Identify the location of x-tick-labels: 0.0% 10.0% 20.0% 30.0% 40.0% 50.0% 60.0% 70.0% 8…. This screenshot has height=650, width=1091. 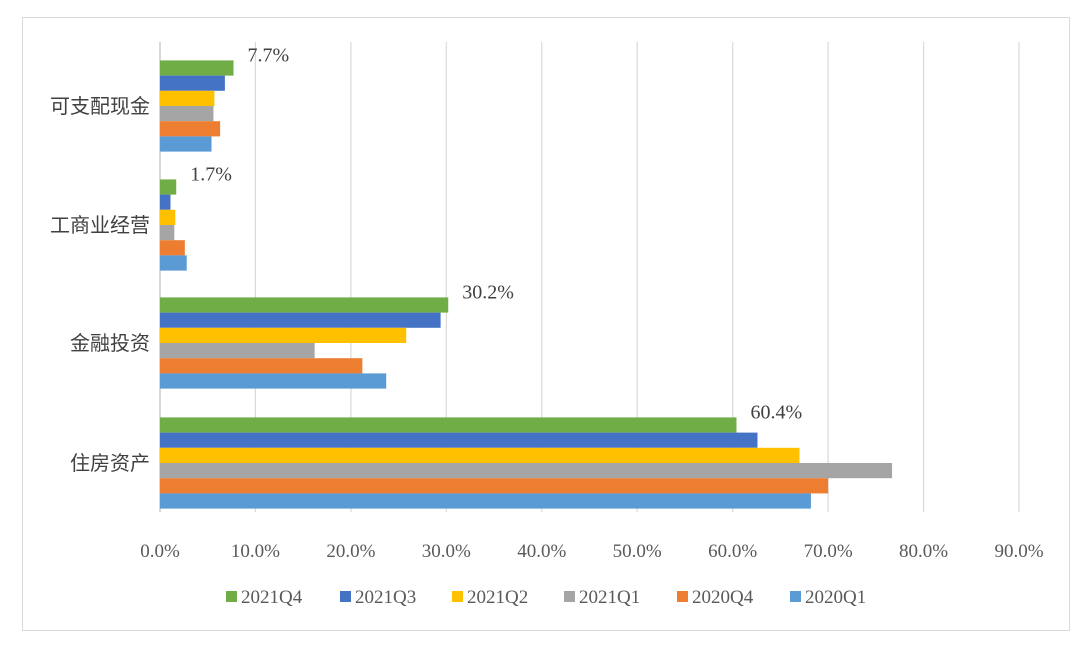
(592, 551).